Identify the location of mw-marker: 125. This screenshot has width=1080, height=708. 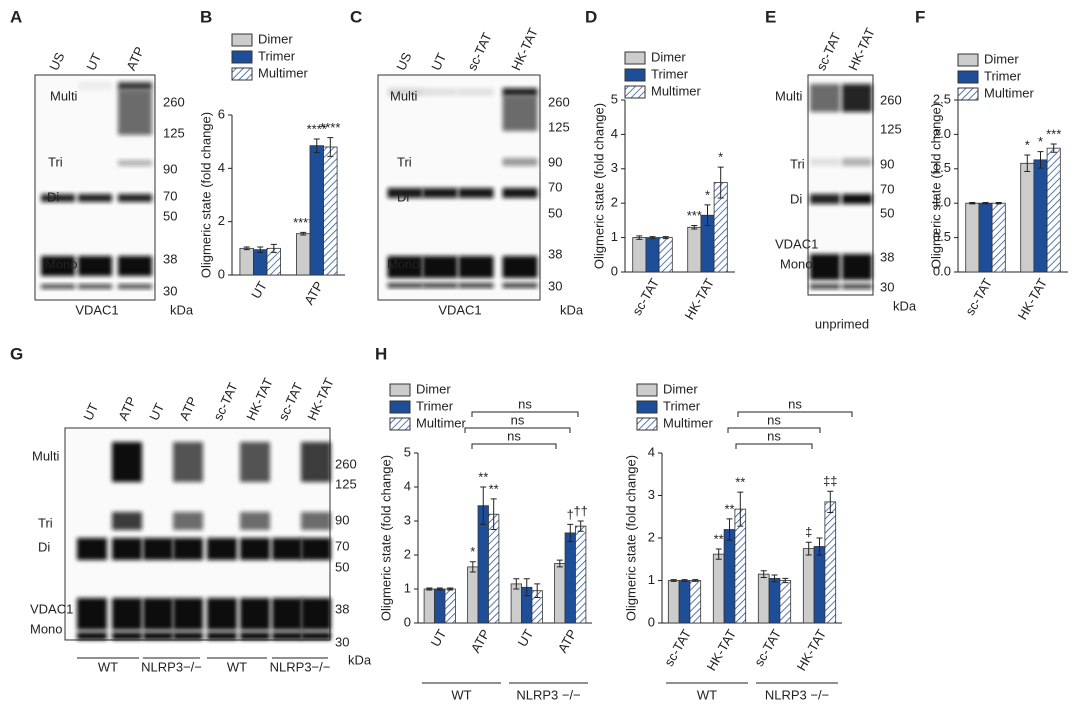
(559, 126).